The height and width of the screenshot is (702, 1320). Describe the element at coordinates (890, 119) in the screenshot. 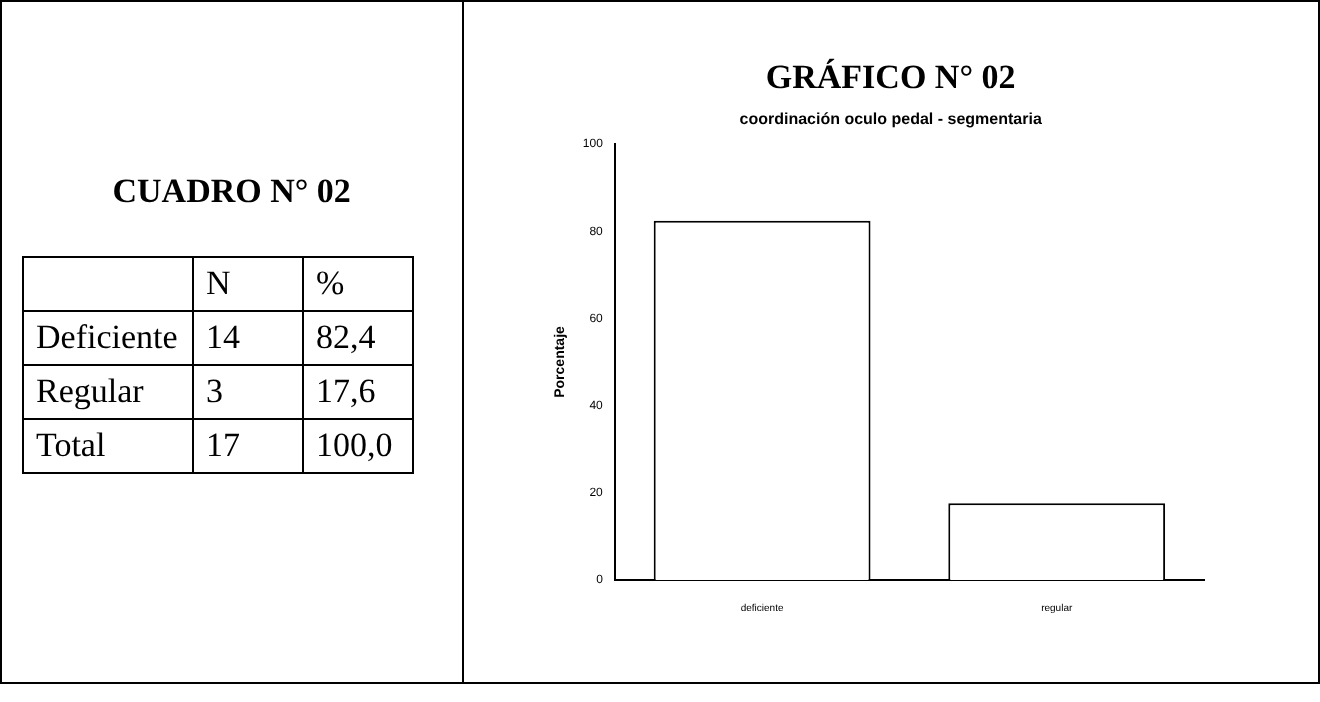

I see `chart-subtitle: coordinación oculo pedal - segmentaria` at that location.